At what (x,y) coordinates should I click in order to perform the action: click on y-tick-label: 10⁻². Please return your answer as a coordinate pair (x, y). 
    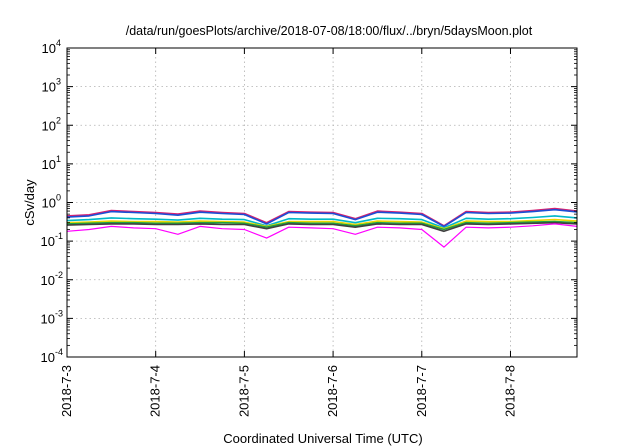
    Looking at the image, I should click on (52, 279).